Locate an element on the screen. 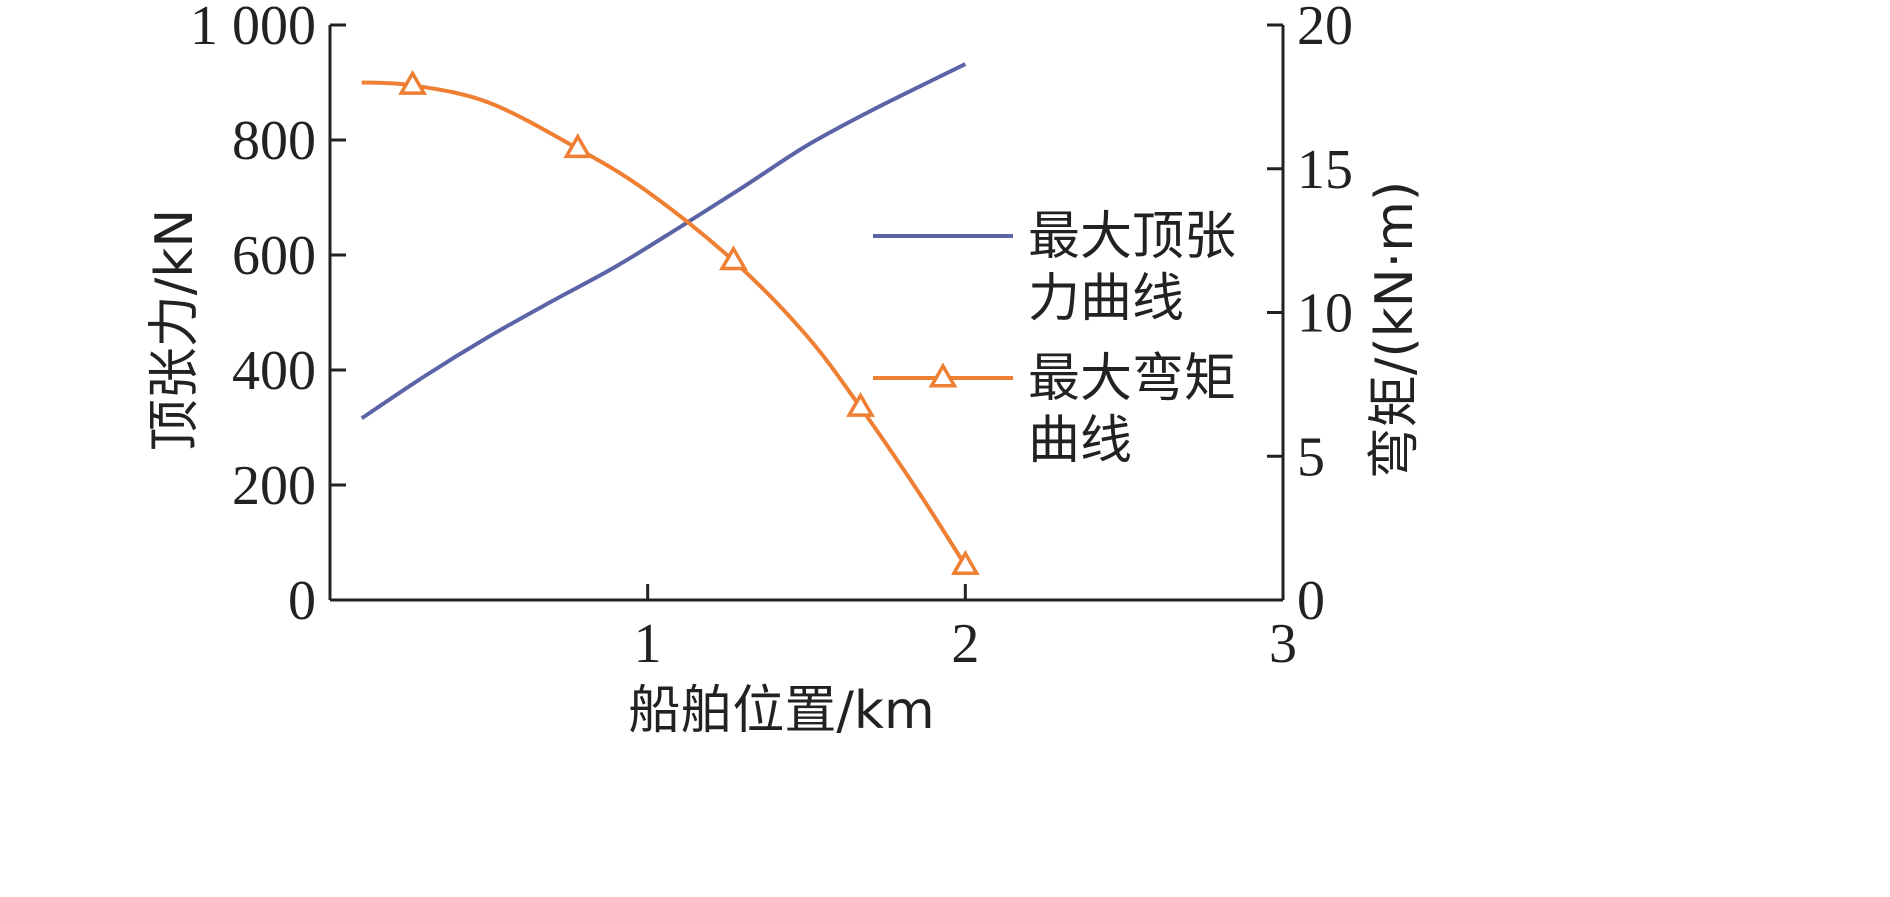 The image size is (1890, 897). y-left-tick-label: 200 is located at coordinates (274, 486).